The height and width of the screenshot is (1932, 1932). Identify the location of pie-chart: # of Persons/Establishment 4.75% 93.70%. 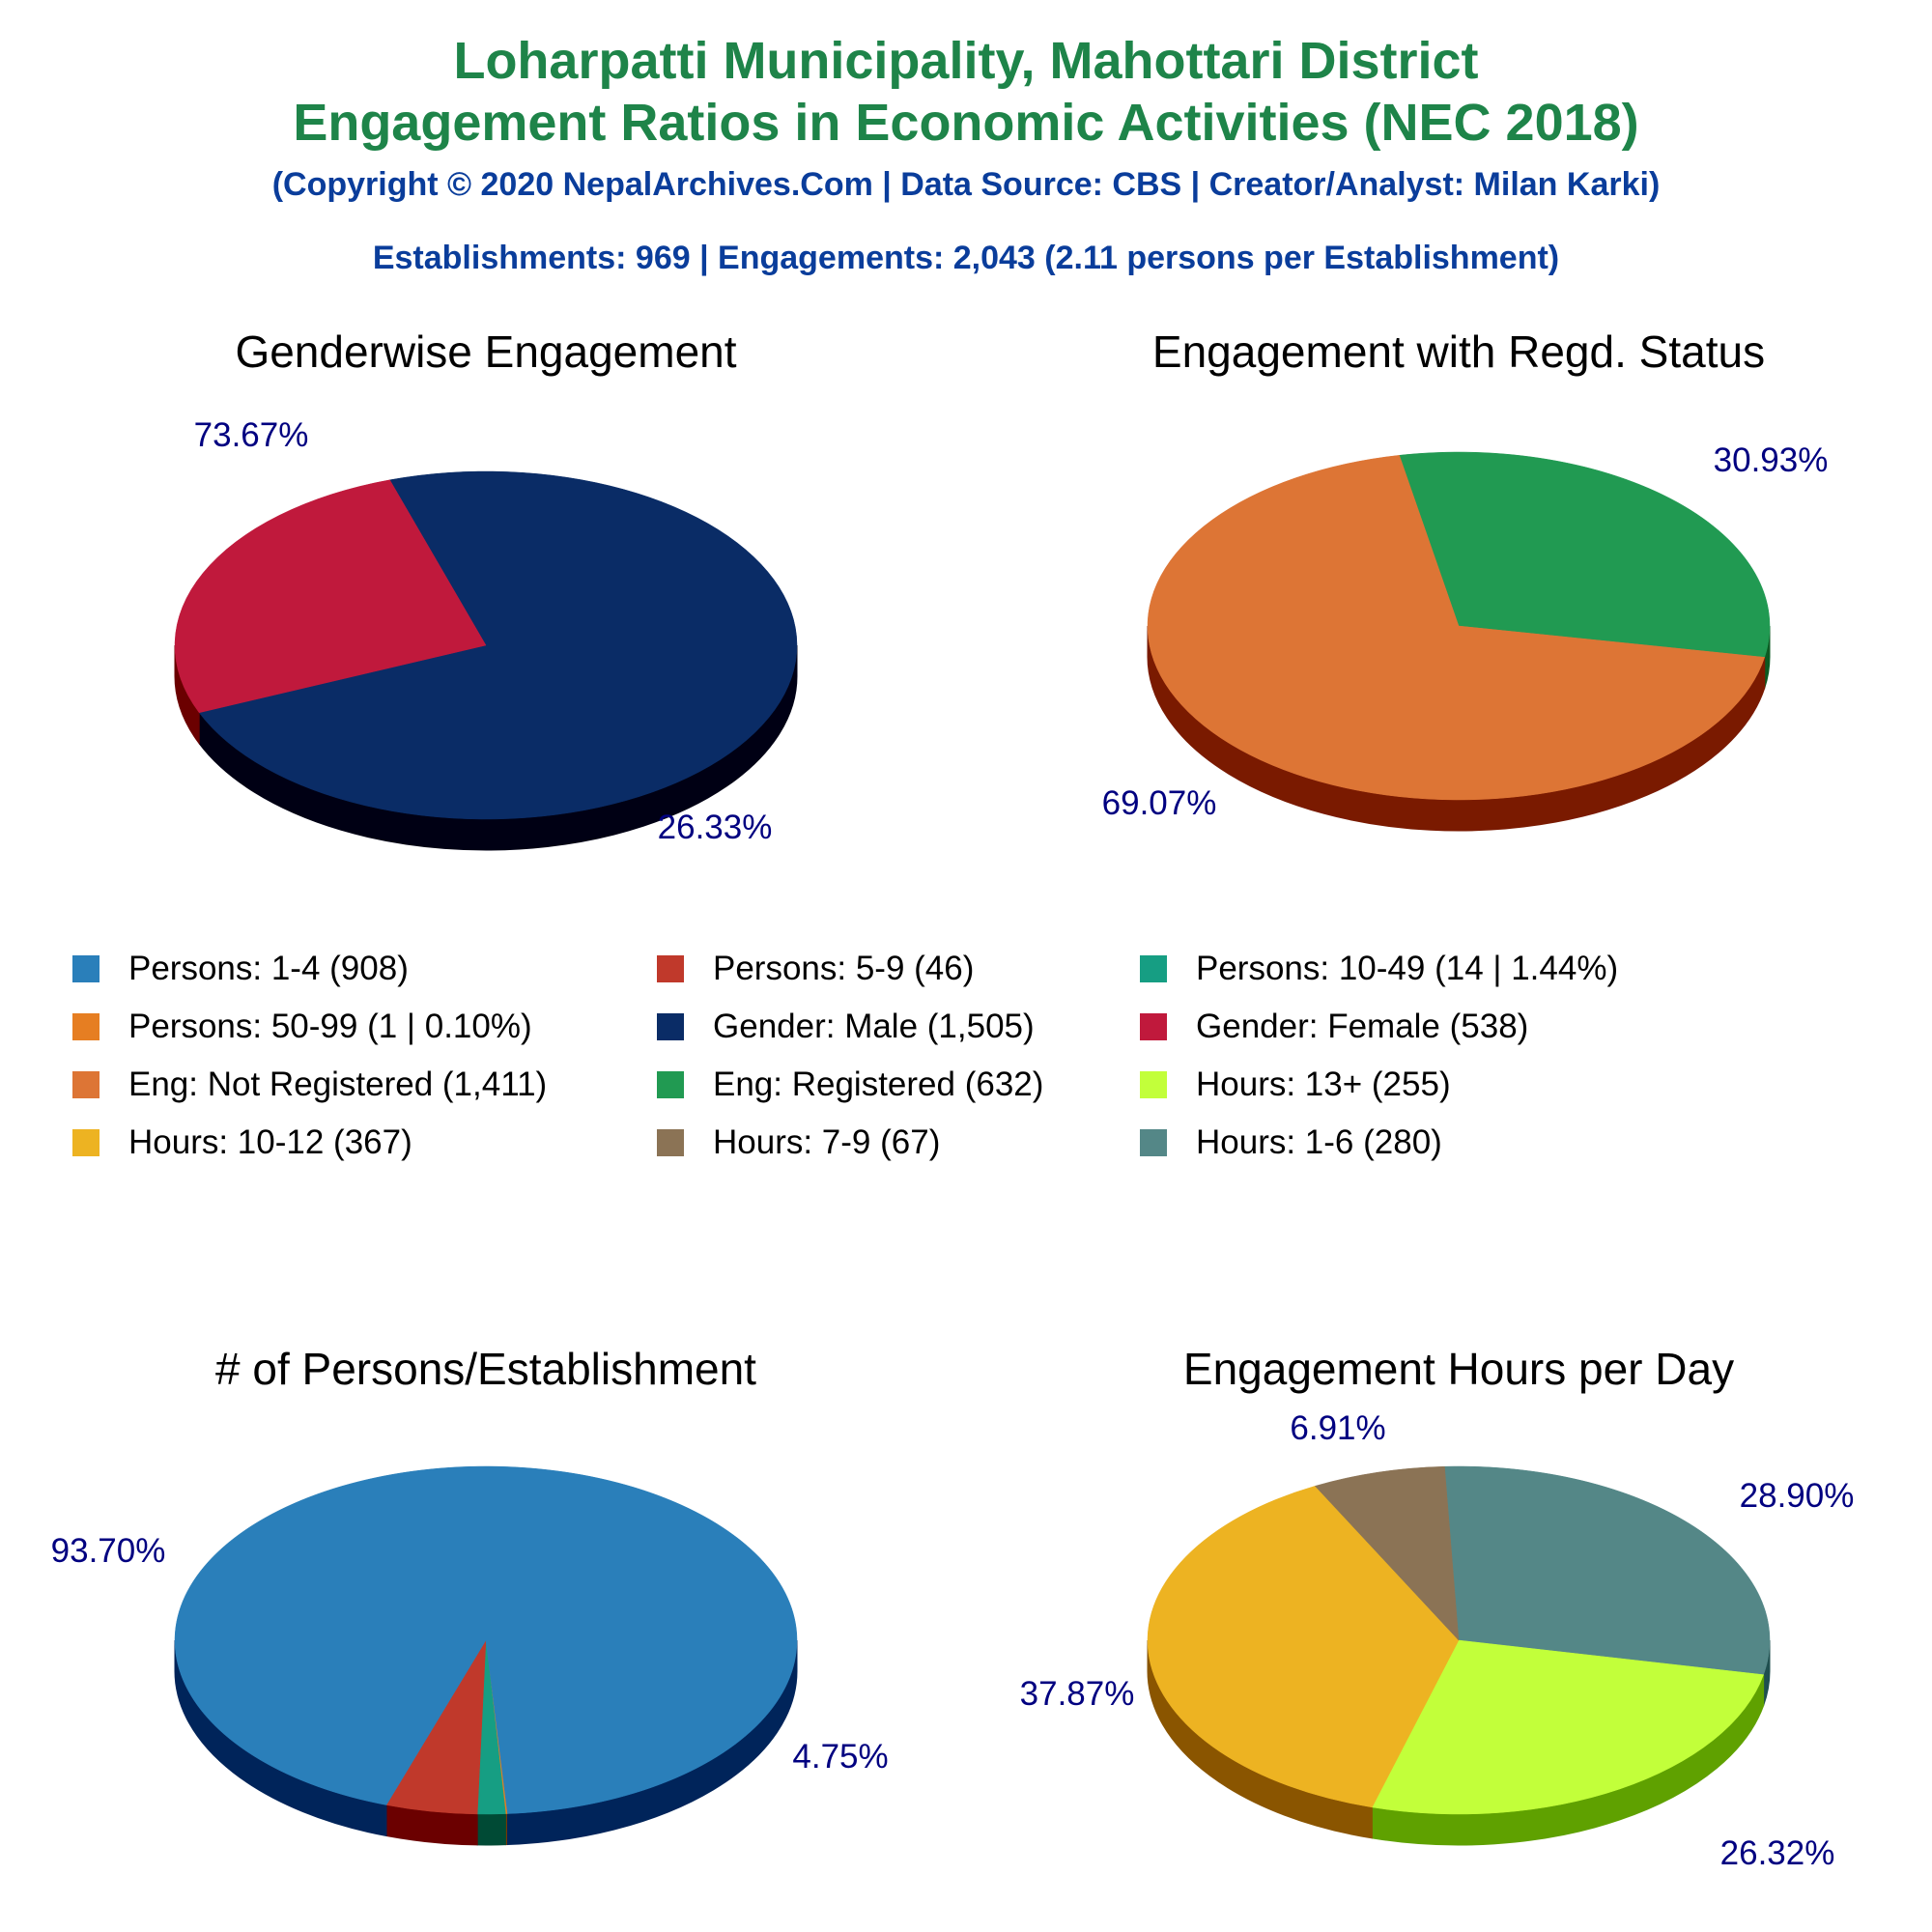
(470, 1595).